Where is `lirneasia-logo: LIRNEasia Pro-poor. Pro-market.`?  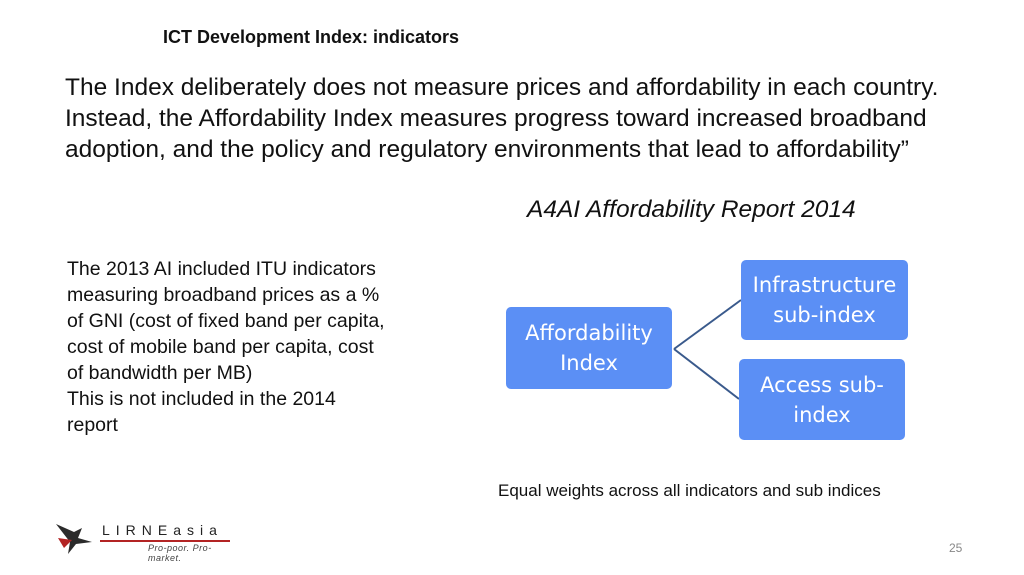 lirneasia-logo: LIRNEasia Pro-poor. Pro-market. is located at coordinates (147, 540).